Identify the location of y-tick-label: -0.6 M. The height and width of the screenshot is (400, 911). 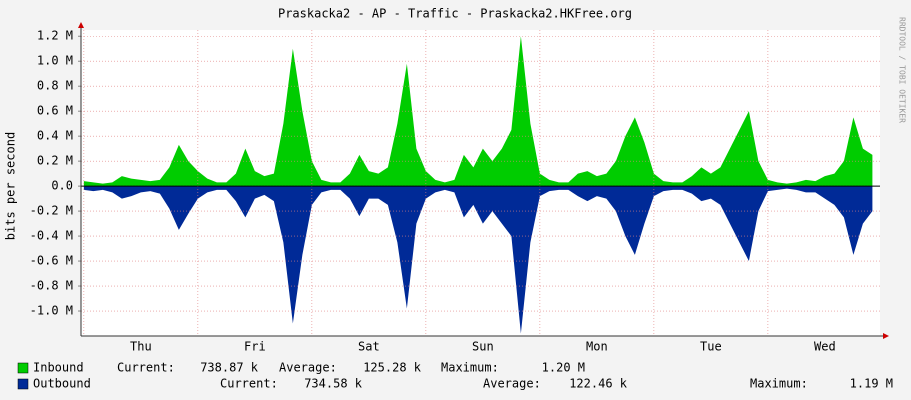
(51, 261).